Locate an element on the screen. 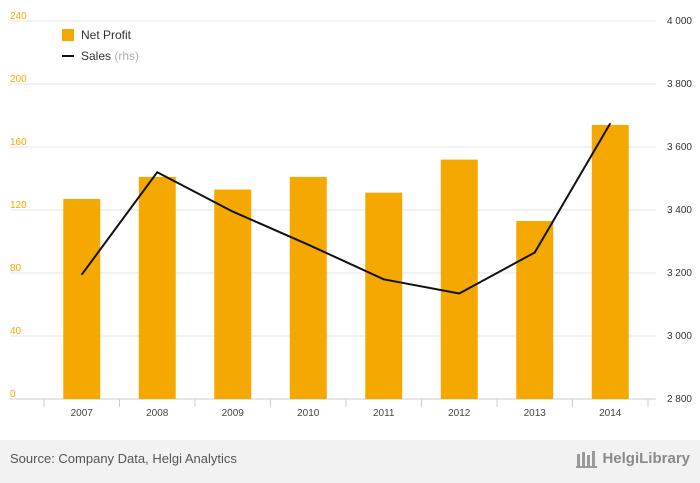 The height and width of the screenshot is (483, 700). x-tick-label: 2012 is located at coordinates (459, 413).